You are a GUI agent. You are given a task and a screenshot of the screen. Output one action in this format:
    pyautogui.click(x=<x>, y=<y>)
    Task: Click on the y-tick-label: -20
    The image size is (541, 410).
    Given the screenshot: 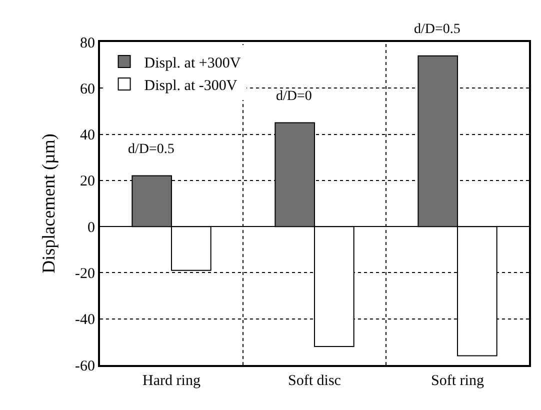 What is the action you would take?
    pyautogui.click(x=85, y=274)
    